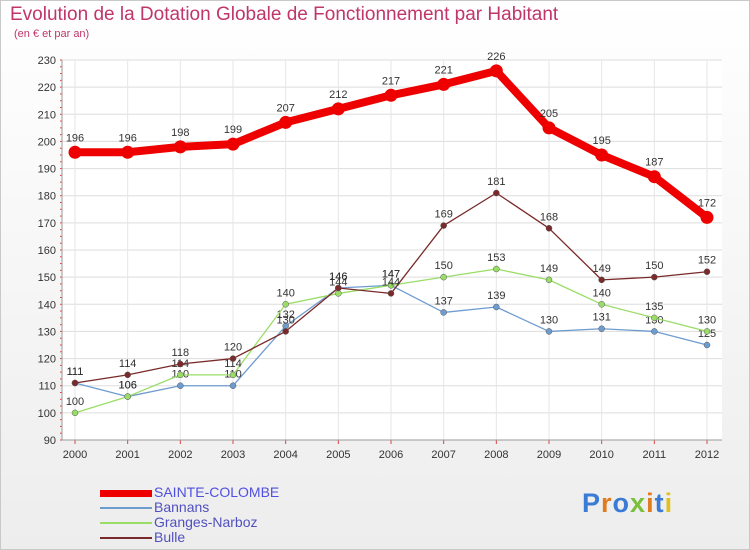 The height and width of the screenshot is (550, 750). What do you see at coordinates (655, 455) in the screenshot?
I see `x-tick-label: 2011` at bounding box center [655, 455].